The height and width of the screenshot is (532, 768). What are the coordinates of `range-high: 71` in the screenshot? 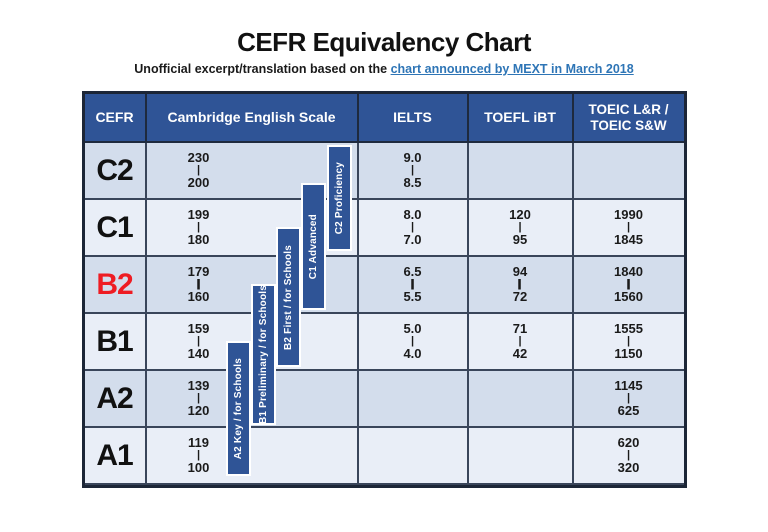 It's located at (520, 328).